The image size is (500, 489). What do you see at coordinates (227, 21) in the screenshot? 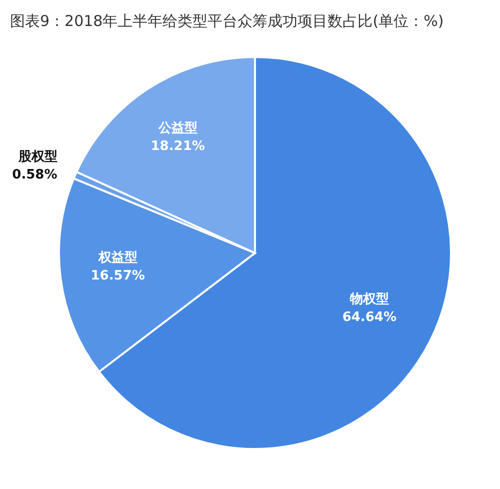
I see `chart-title: 图表9：2018年上半年给类型平台众筹成功项目数占比(单位：%)` at bounding box center [227, 21].